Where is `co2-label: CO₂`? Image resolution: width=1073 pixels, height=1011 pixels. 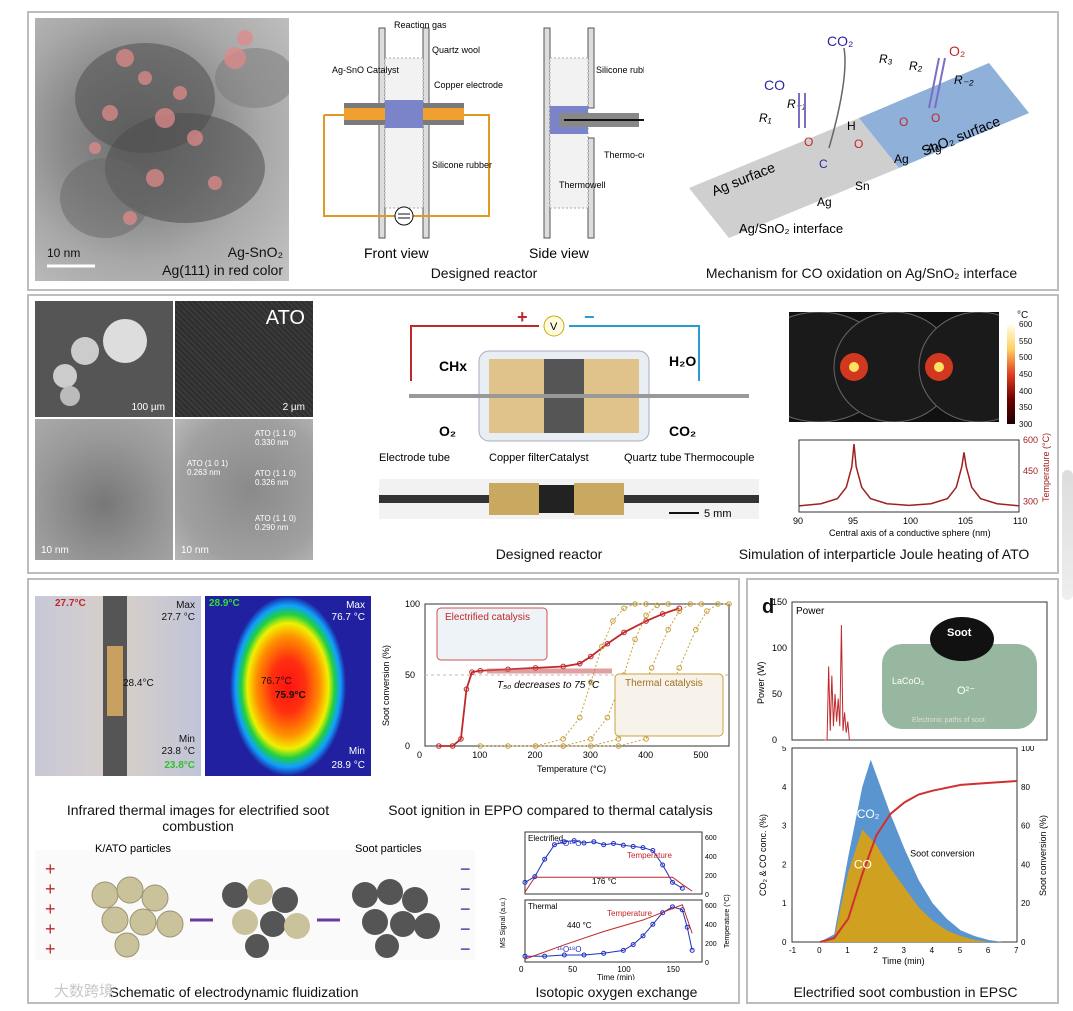 co2-label: CO₂ is located at coordinates (840, 41).